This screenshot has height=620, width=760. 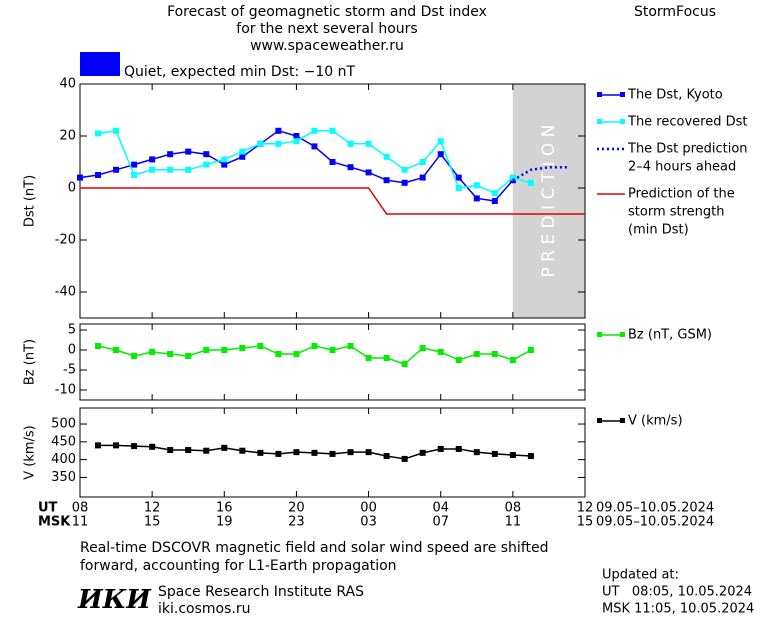 What do you see at coordinates (675, 12) in the screenshot?
I see `brand: StormFocus` at bounding box center [675, 12].